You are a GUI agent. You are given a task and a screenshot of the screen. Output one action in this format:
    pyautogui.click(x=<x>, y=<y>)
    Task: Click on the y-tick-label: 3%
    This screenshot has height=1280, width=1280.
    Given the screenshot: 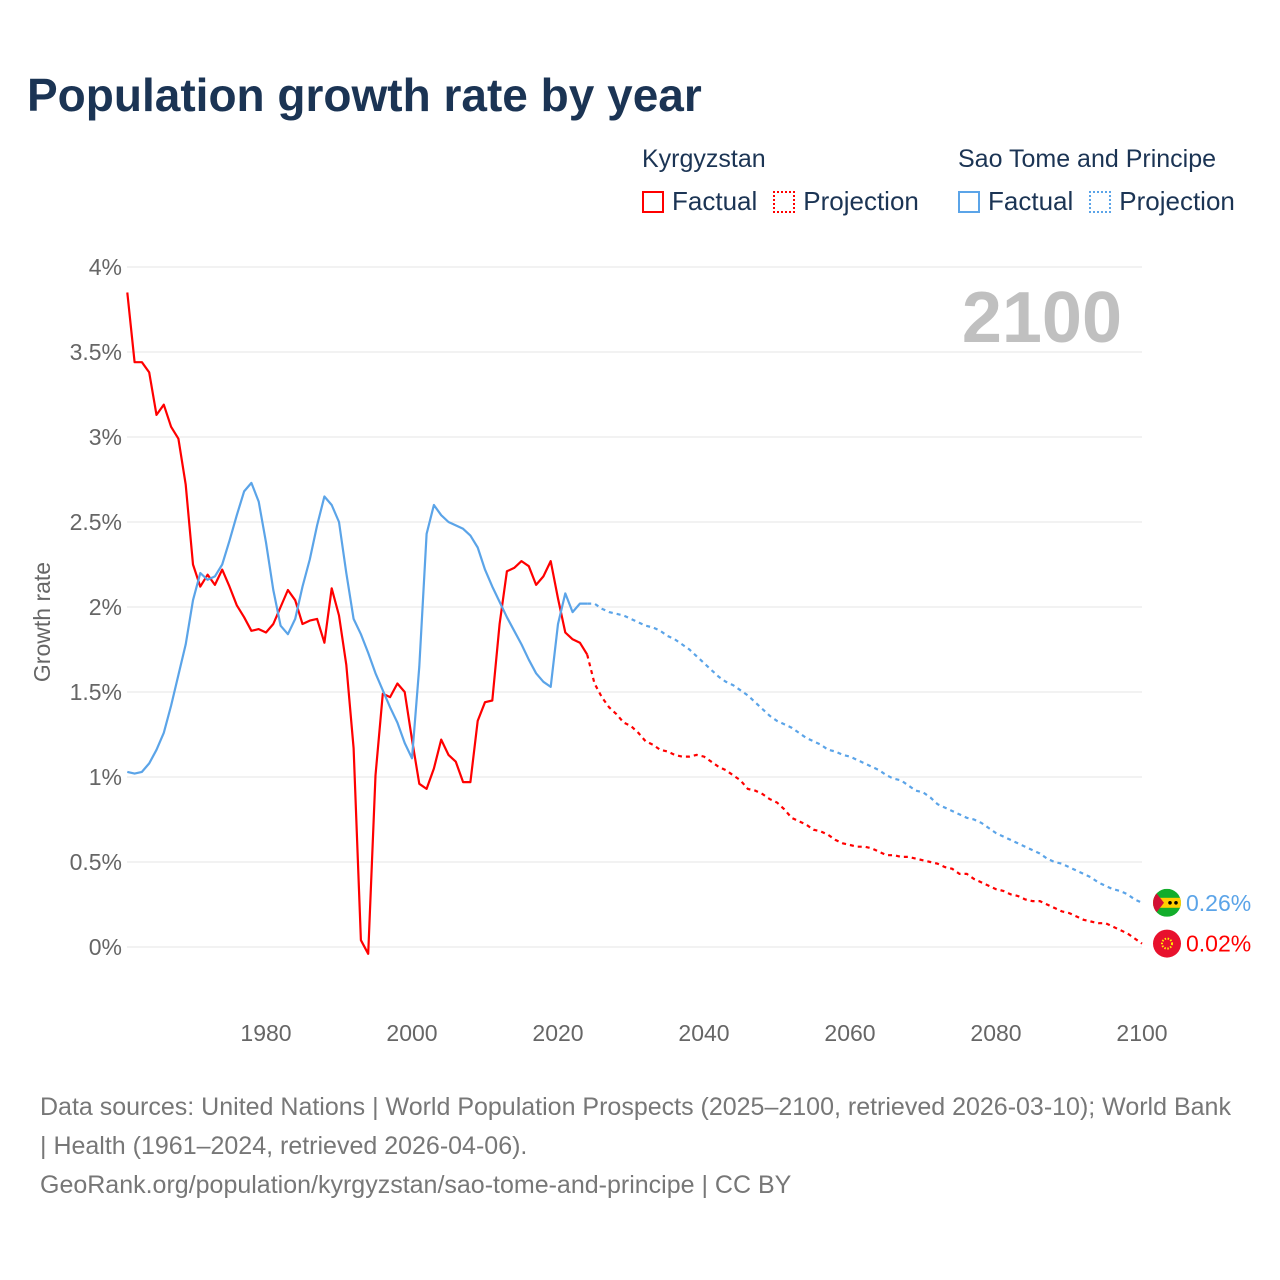 What is the action you would take?
    pyautogui.click(x=105, y=437)
    